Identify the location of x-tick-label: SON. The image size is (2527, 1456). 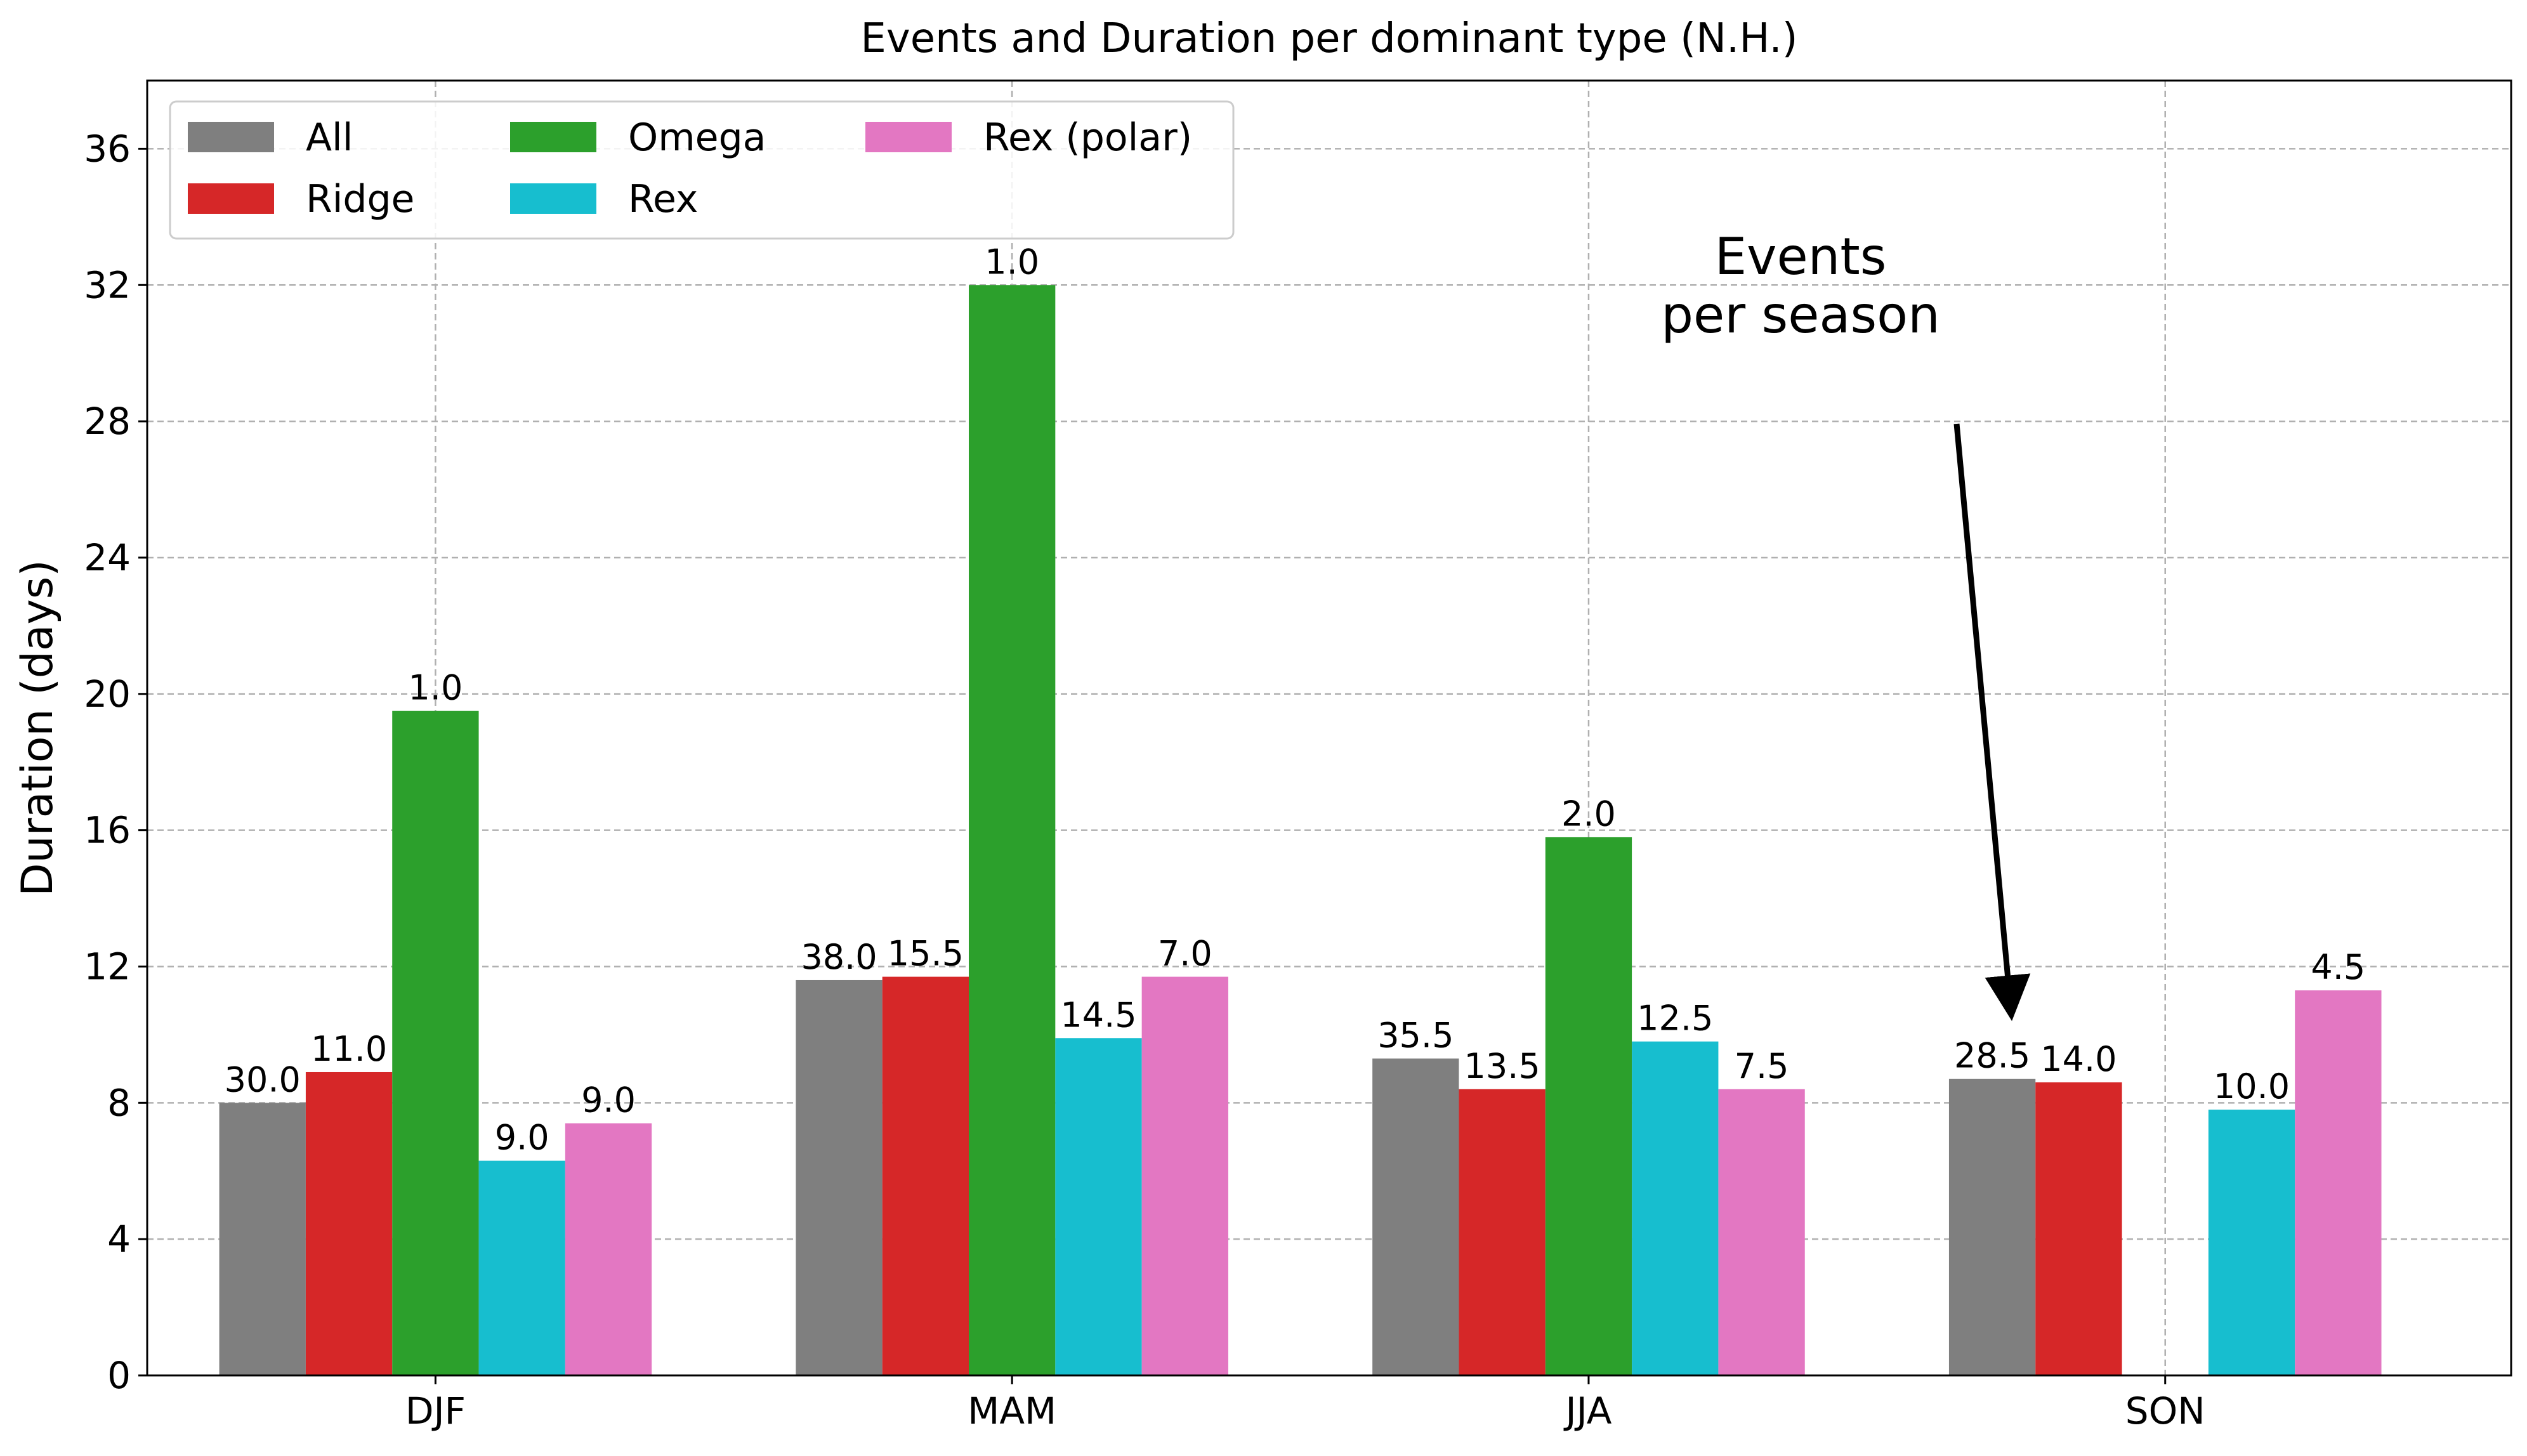
(2165, 1411).